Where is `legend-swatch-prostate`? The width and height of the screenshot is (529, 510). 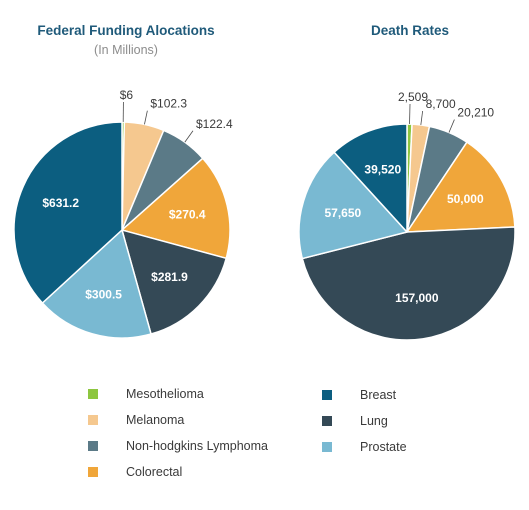
legend-swatch-prostate is located at coordinates (327, 447).